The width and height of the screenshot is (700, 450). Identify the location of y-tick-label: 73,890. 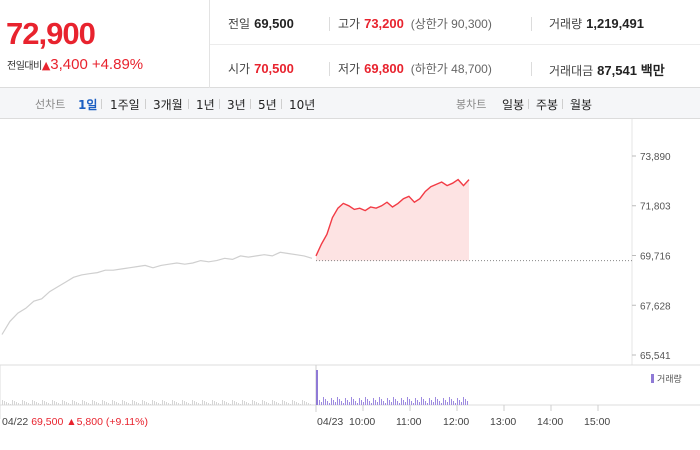
(655, 157).